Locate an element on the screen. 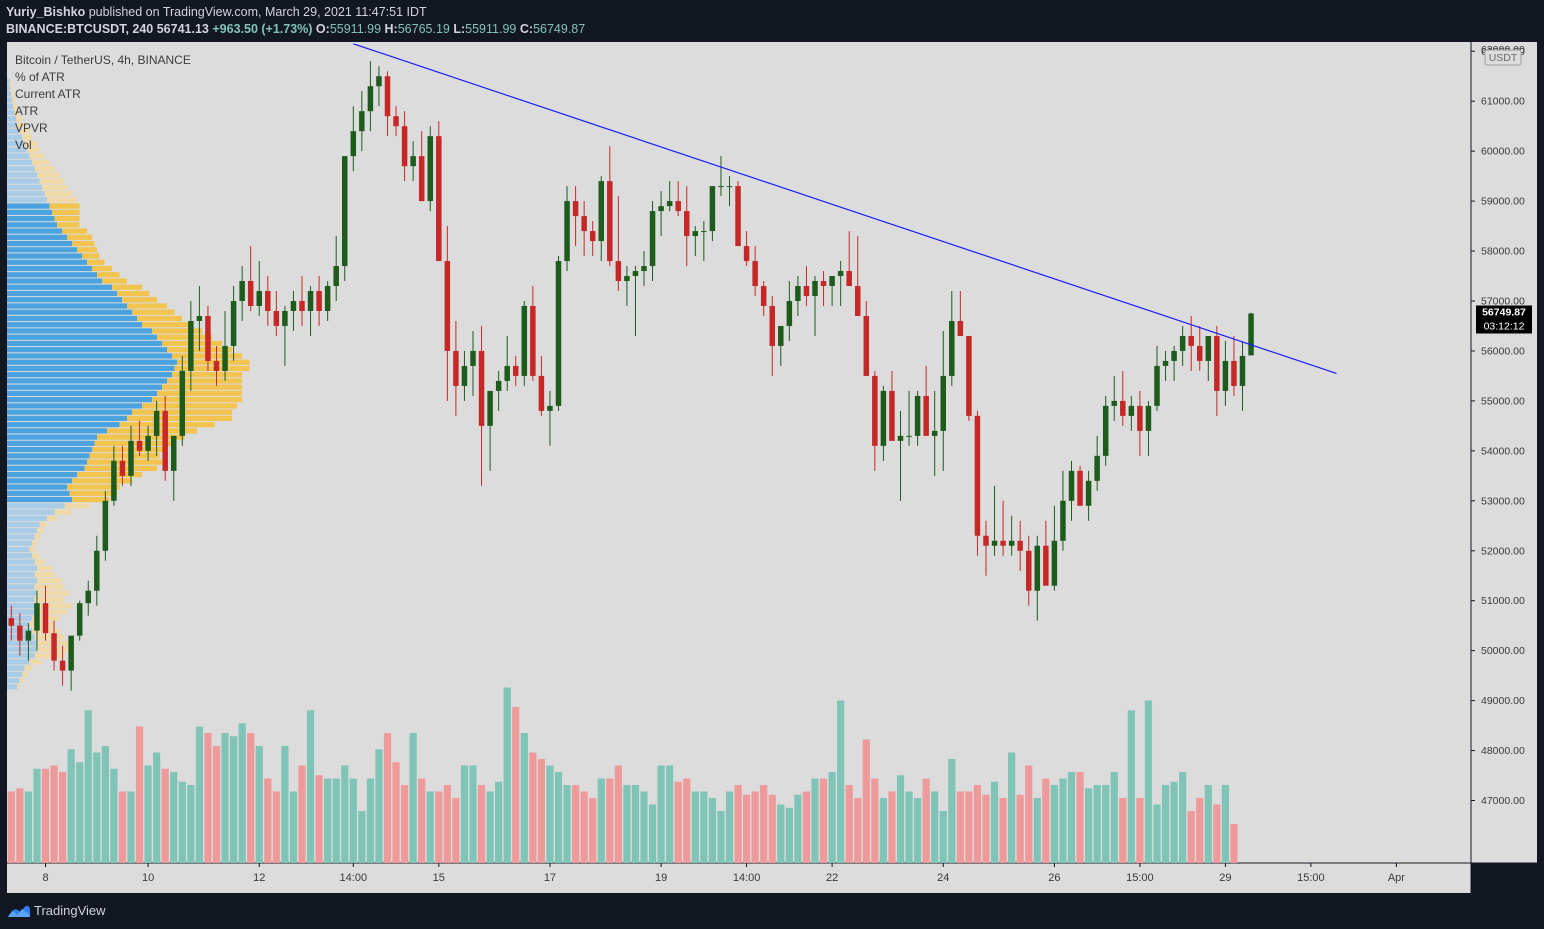 The height and width of the screenshot is (929, 1544). y-tick-label: 55000.00 is located at coordinates (1503, 401).